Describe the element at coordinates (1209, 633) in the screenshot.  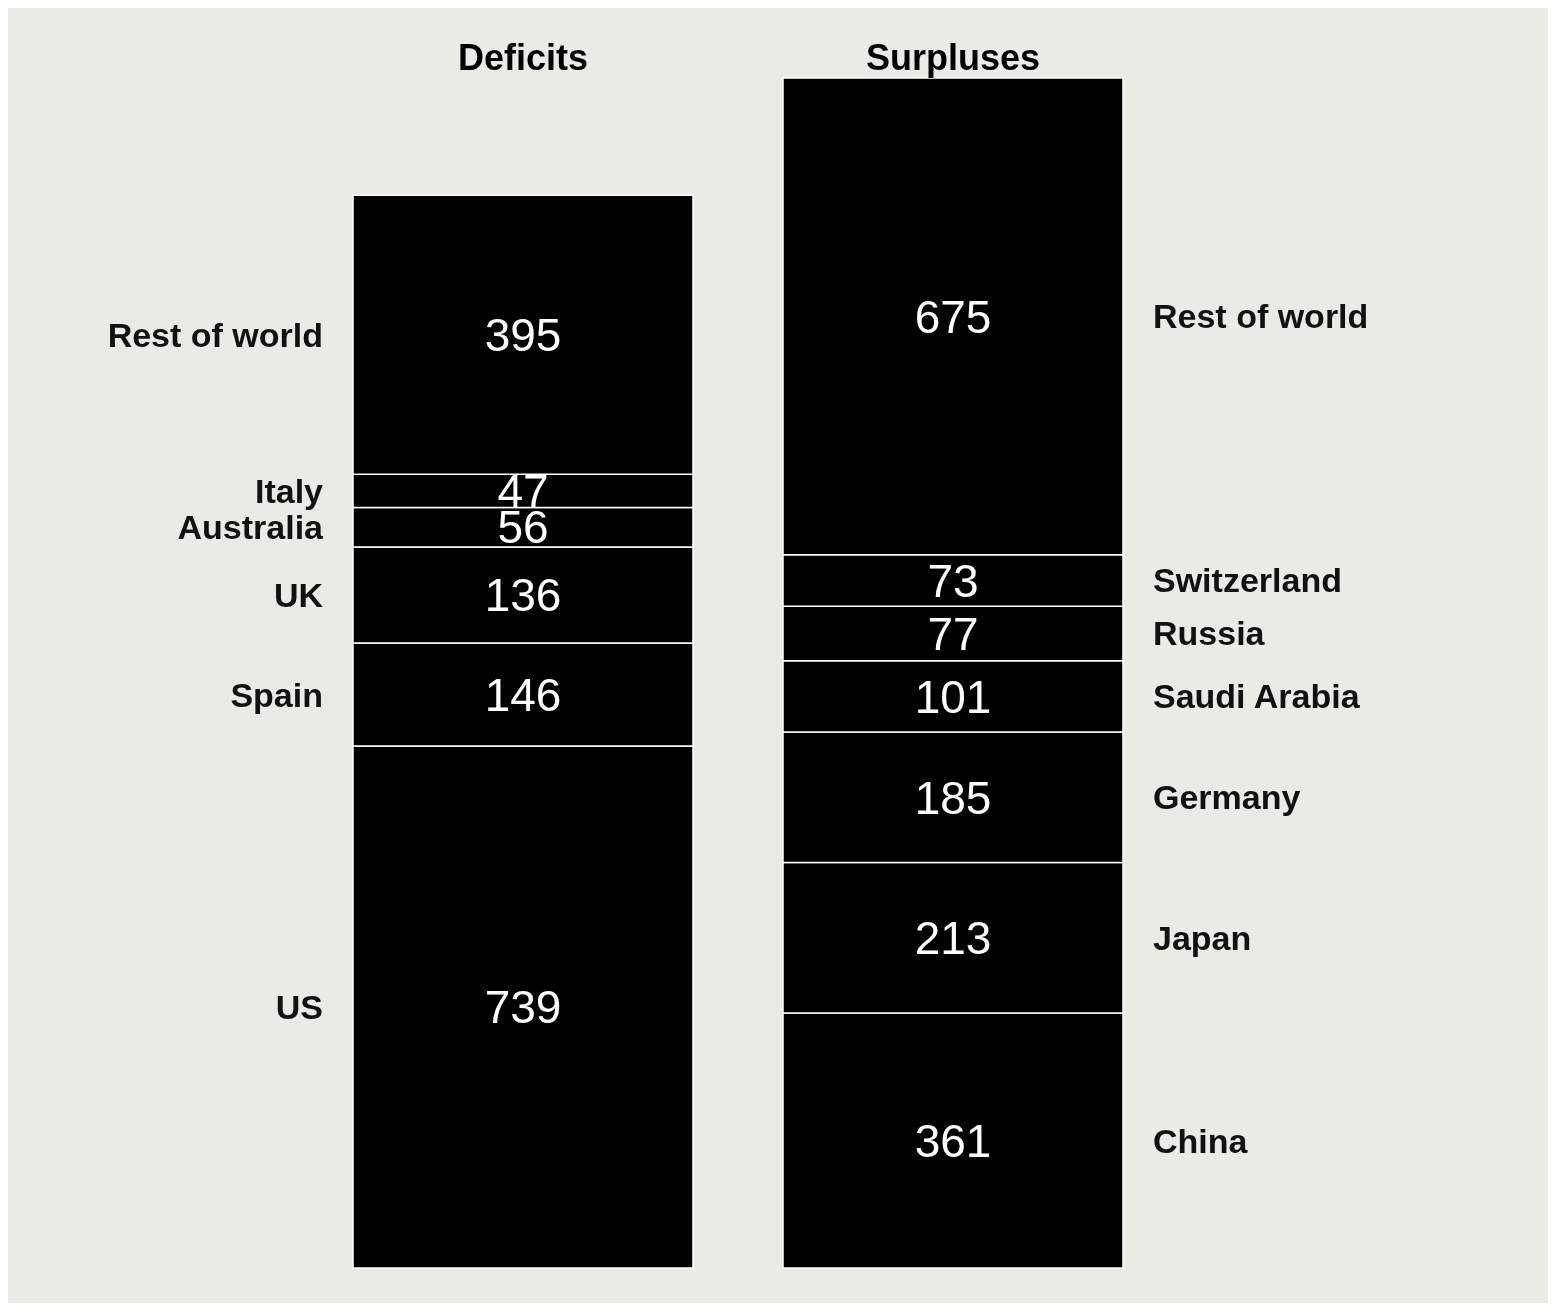
I see `series-label: Russia` at that location.